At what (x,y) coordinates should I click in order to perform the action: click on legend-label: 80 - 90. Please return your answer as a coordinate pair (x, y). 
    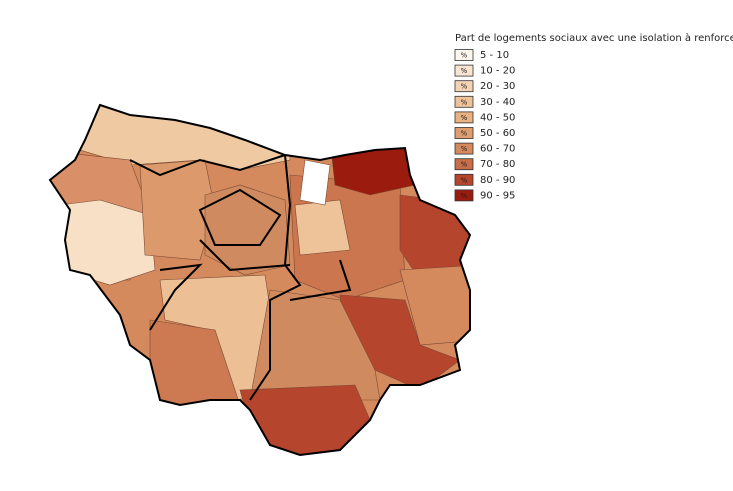
    Looking at the image, I should click on (497, 180).